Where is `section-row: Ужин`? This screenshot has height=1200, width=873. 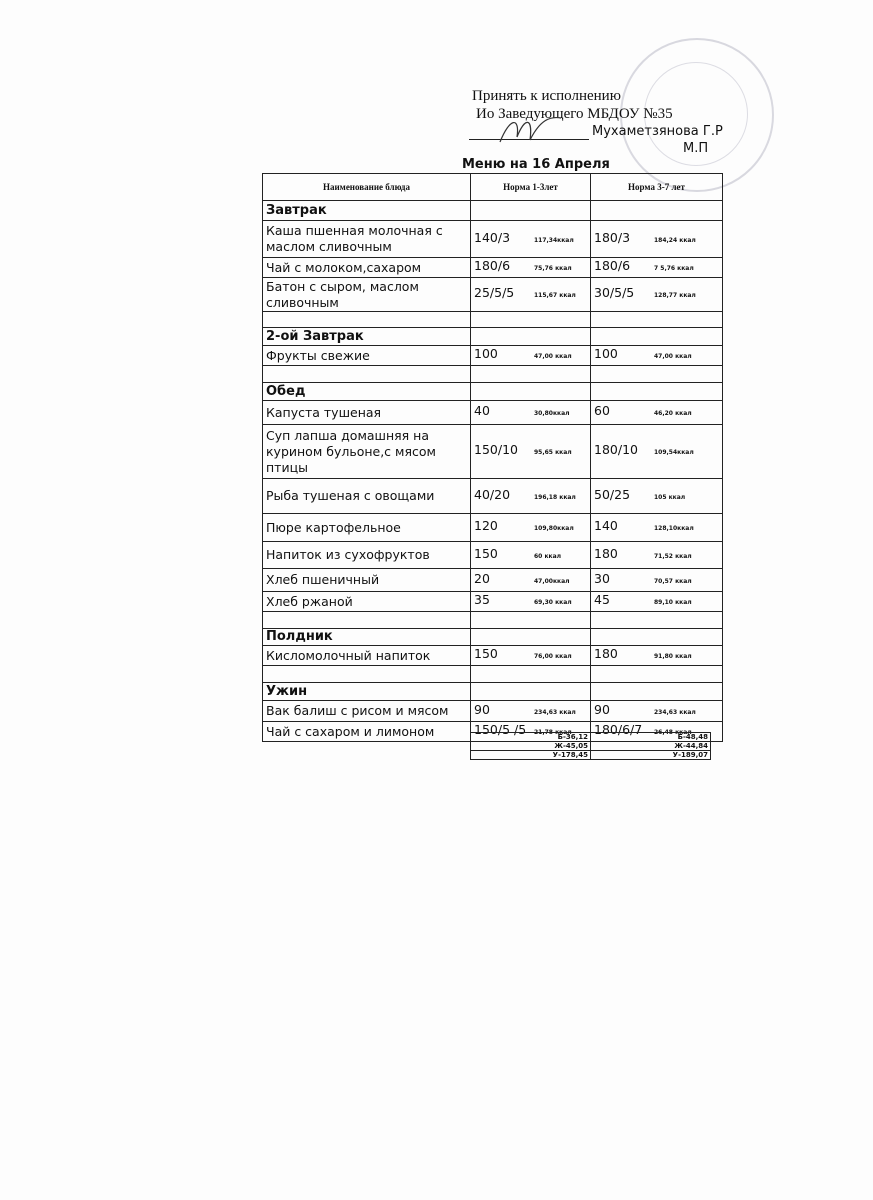
section-row: Ужин is located at coordinates (492, 691).